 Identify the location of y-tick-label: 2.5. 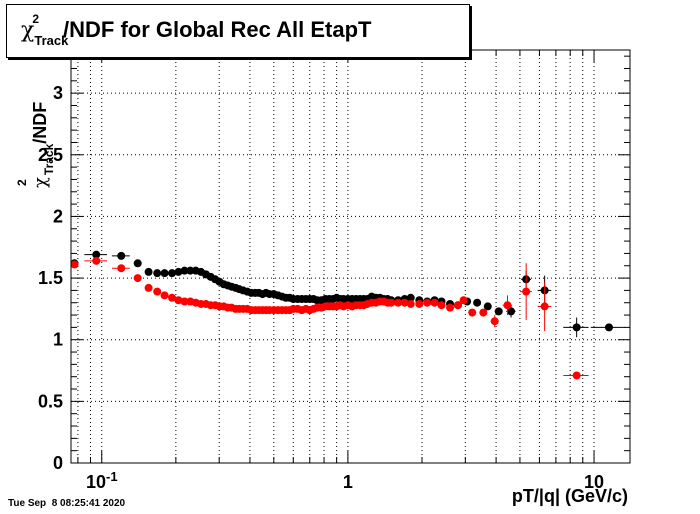
(50, 155).